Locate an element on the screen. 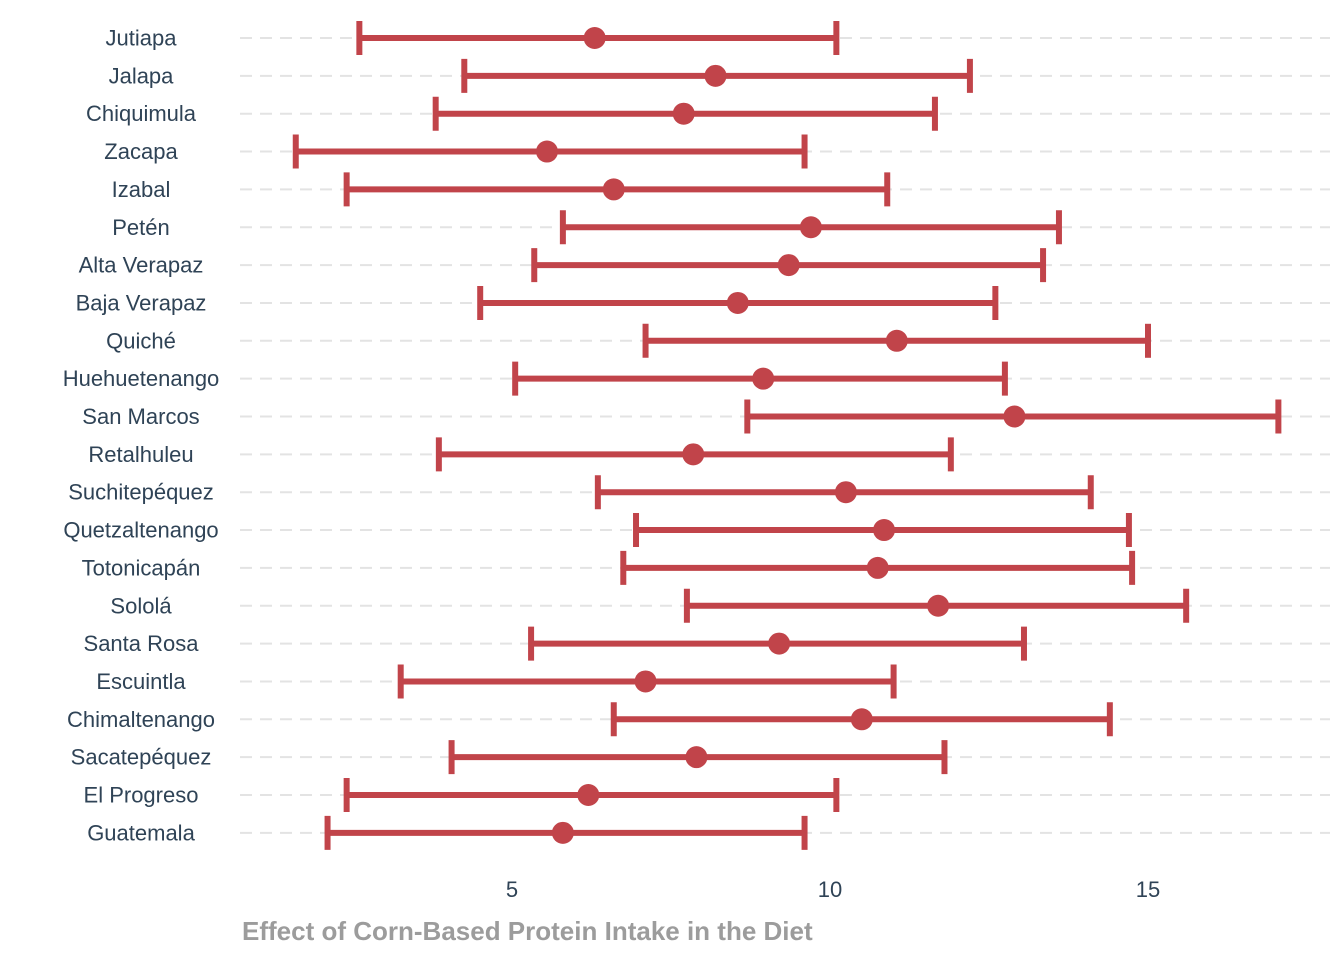 This screenshot has width=1344, height=960. x-axis-ticks: 5 10 15 is located at coordinates (833, 889).